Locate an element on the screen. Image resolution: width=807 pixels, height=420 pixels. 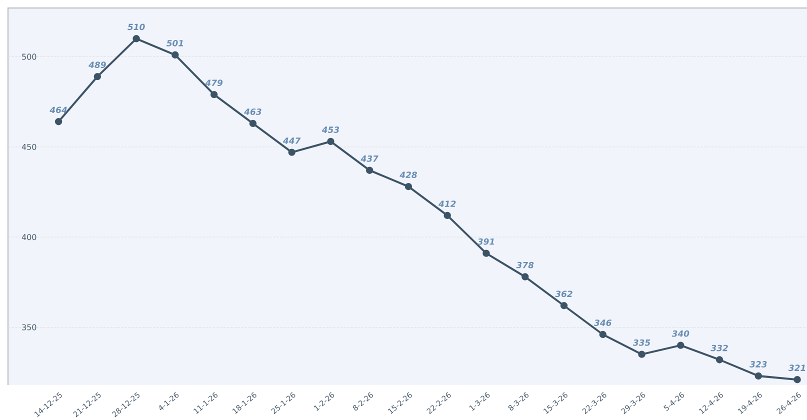
data-label: 501 is located at coordinates (175, 43).